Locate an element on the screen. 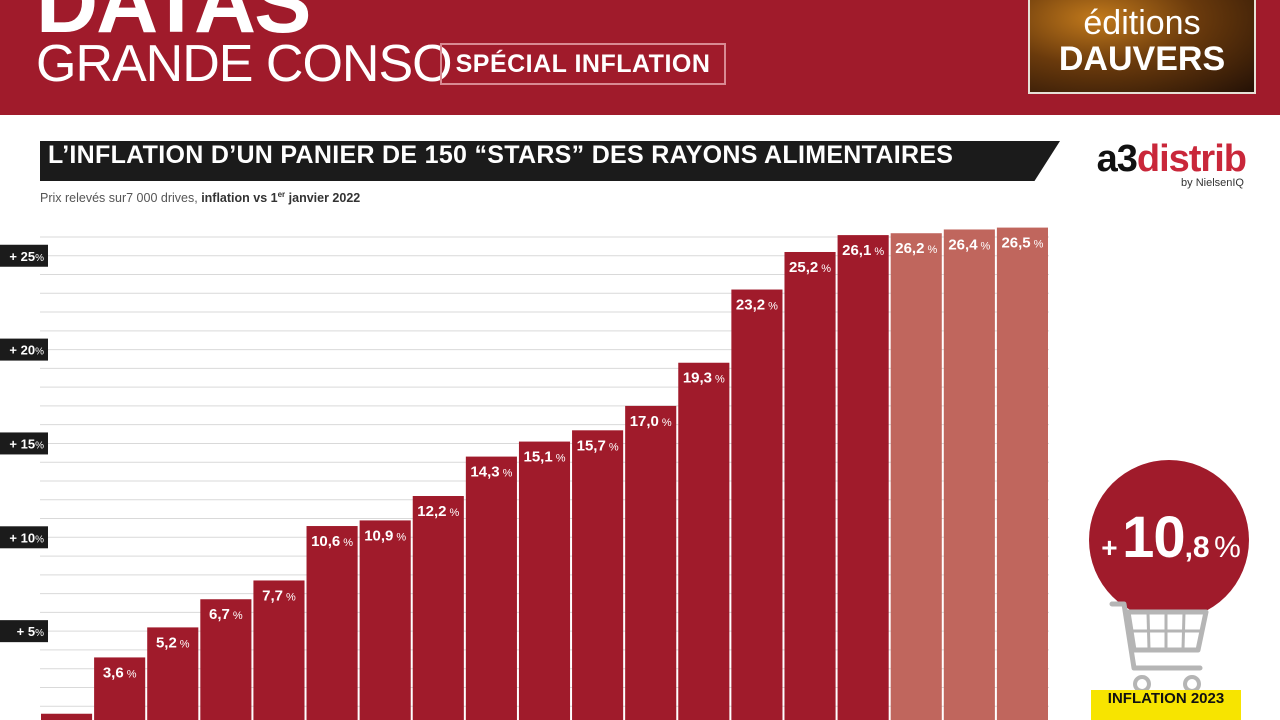  y-tick-label: + 25% is located at coordinates (26, 256).